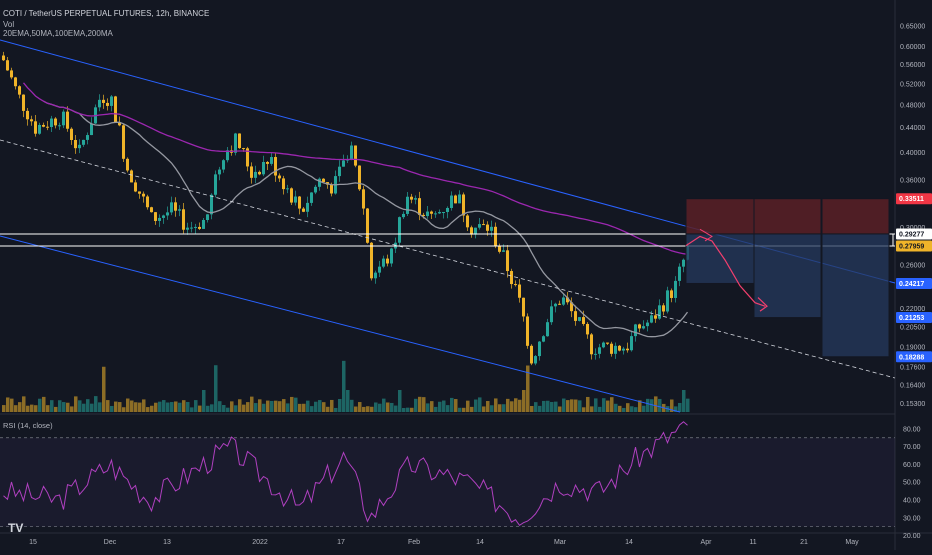 Image resolution: width=932 pixels, height=555 pixels. What do you see at coordinates (912, 47) in the screenshot?
I see `price-tick-label: 0.60000` at bounding box center [912, 47].